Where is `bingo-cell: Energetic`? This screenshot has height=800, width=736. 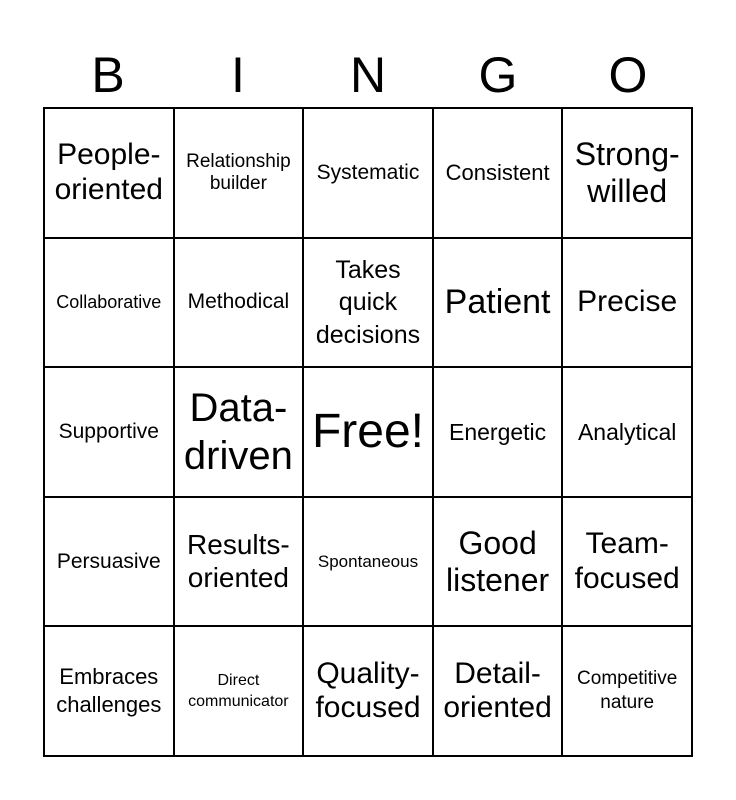 bingo-cell: Energetic is located at coordinates (497, 432).